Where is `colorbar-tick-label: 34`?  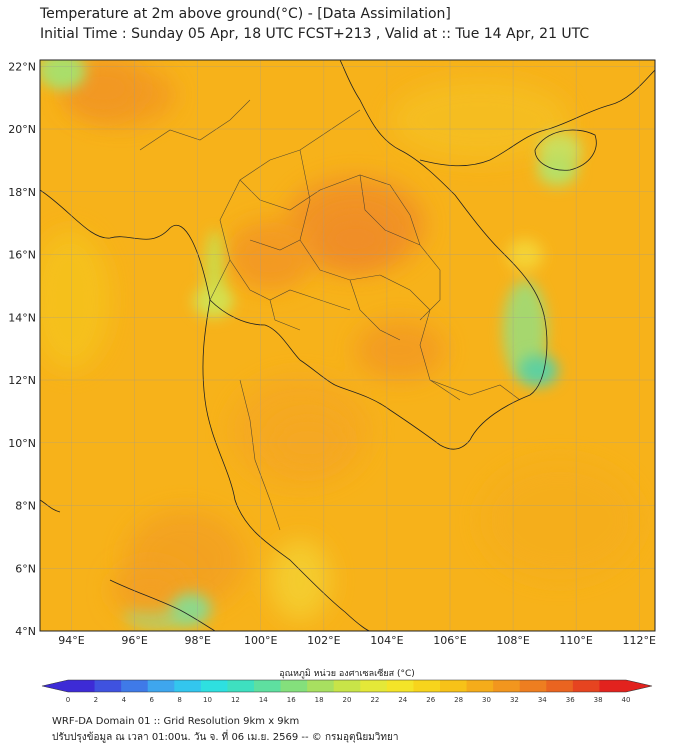
colorbar-tick-label: 34 is located at coordinates (542, 700).